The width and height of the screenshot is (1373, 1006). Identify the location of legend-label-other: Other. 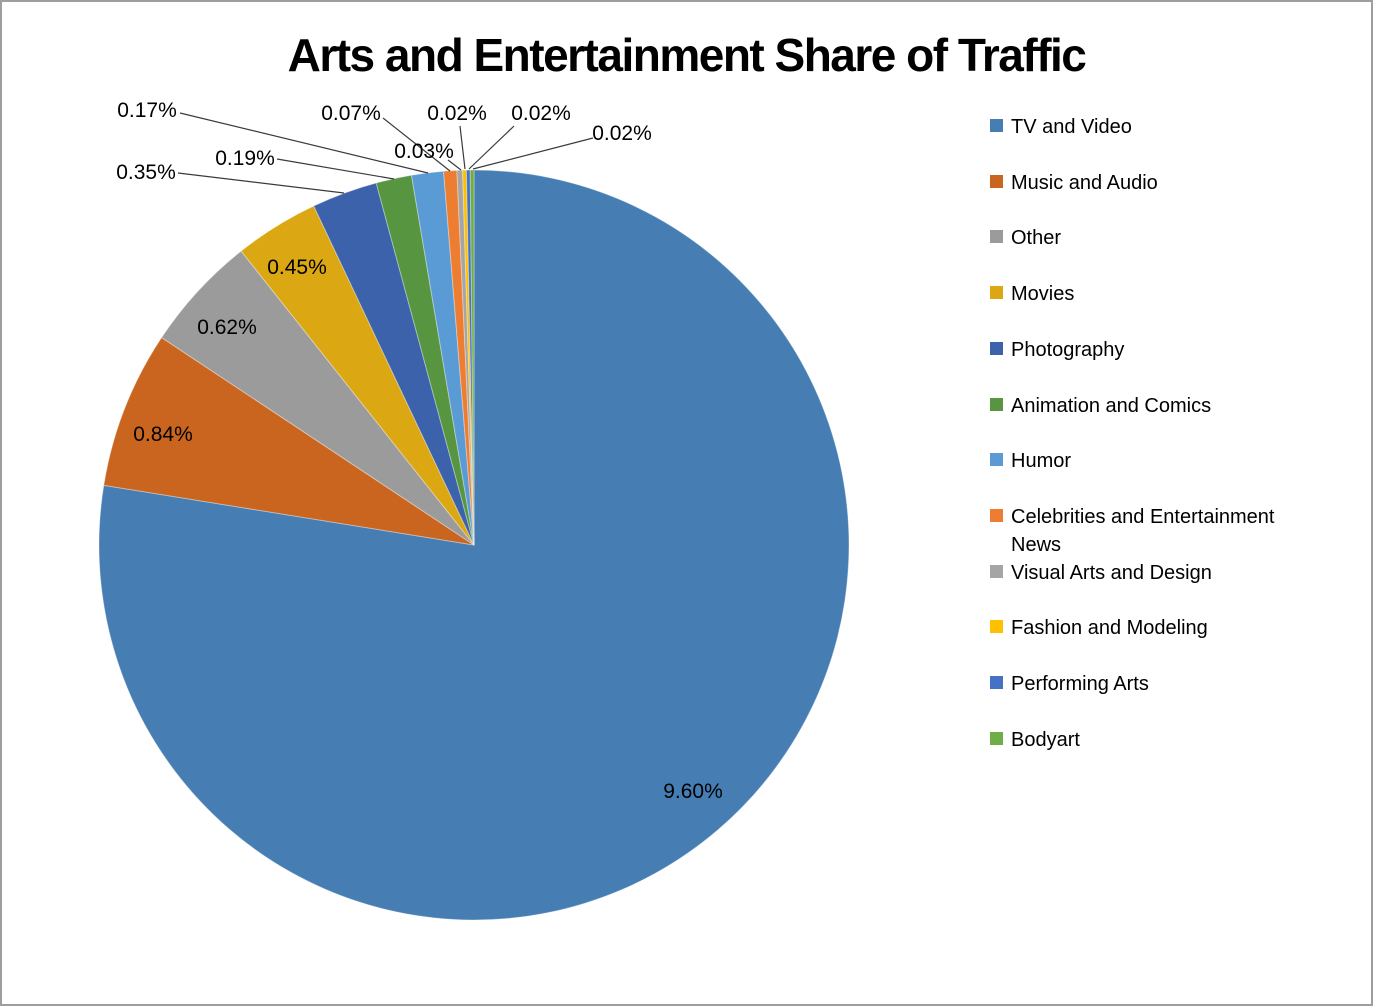
(1036, 238).